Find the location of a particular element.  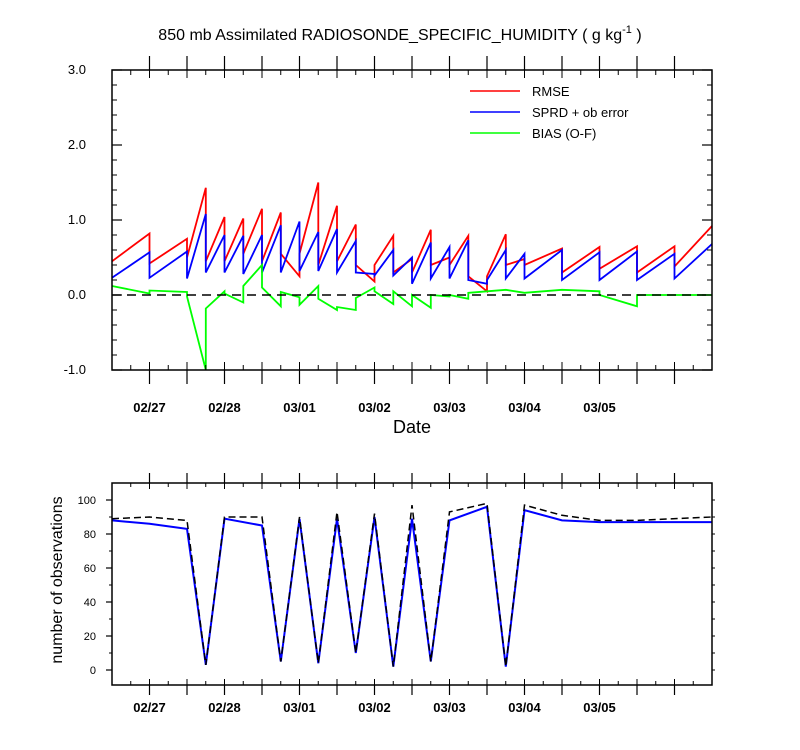

bottom-y-tick-label: 0 is located at coordinates (93, 671).